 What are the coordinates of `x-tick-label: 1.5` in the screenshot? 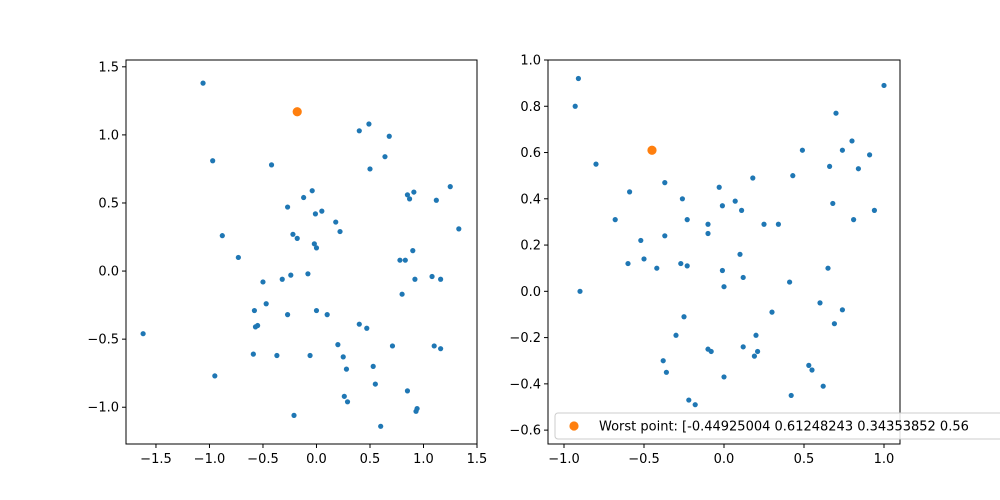 It's located at (477, 459).